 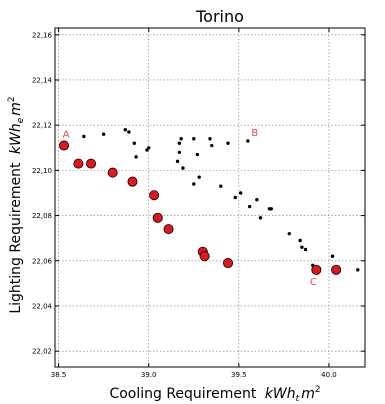 What do you see at coordinates (298, 399) in the screenshot?
I see `x-axis-unit-sub: t` at bounding box center [298, 399].